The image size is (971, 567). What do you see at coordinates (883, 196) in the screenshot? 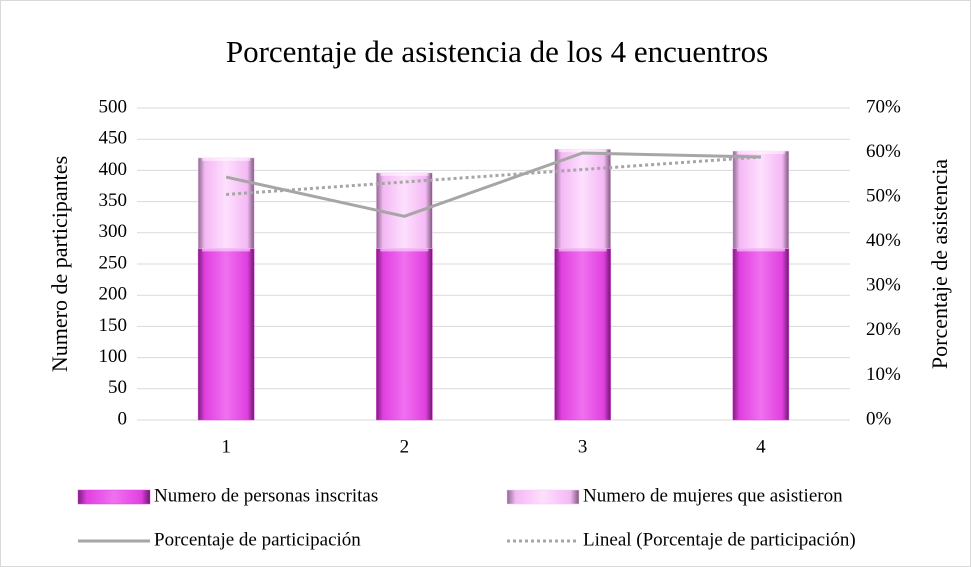
I see `y2-tick-label: 50%` at bounding box center [883, 196].